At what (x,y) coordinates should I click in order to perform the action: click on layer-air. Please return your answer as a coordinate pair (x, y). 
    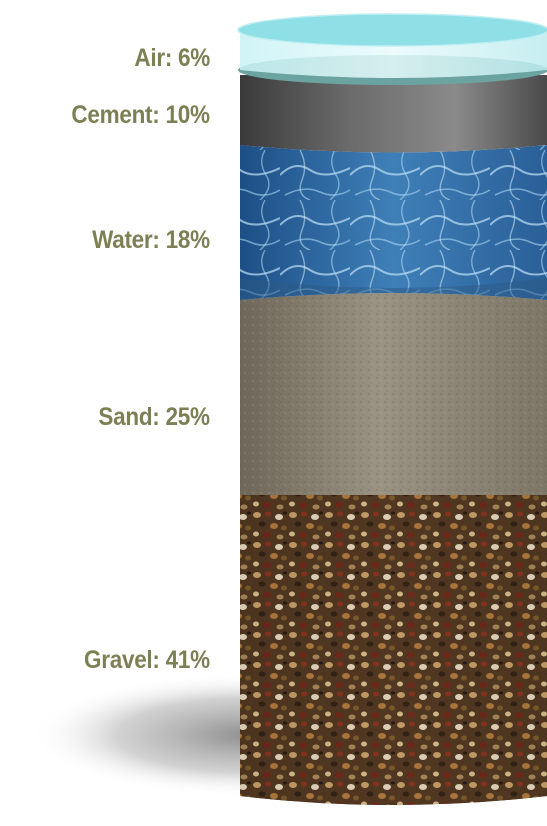
    Looking at the image, I should click on (392, 45).